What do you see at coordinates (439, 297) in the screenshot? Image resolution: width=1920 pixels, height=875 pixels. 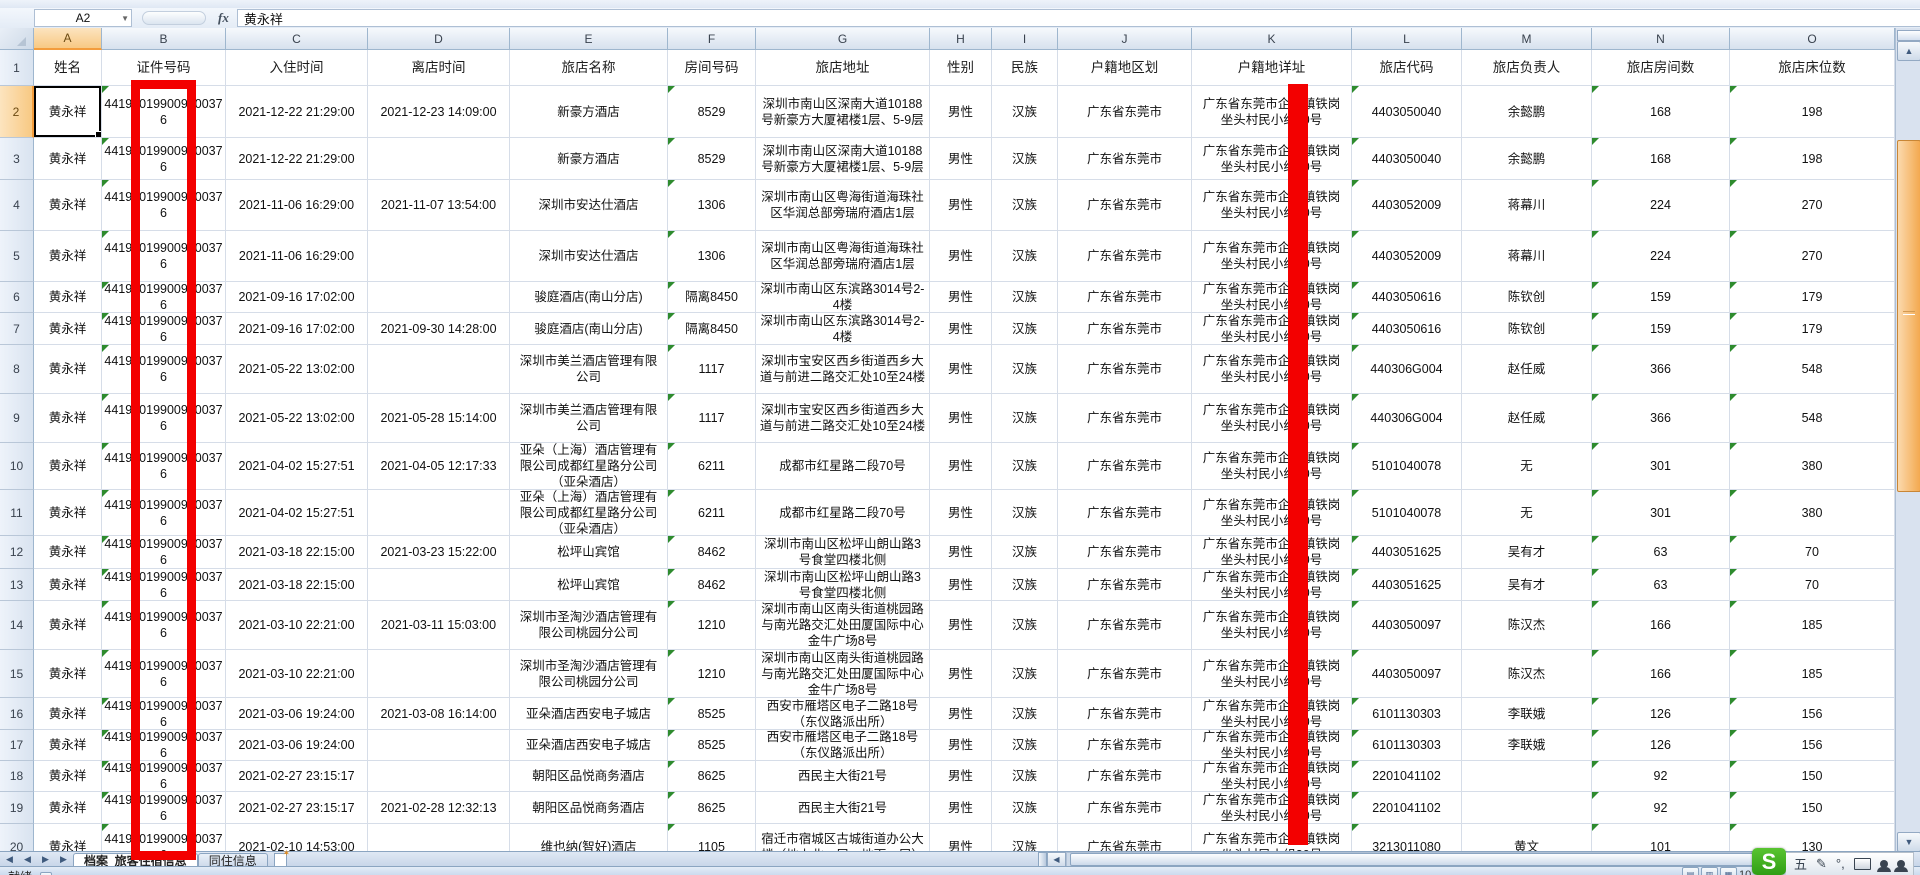 I see `cell-D6` at bounding box center [439, 297].